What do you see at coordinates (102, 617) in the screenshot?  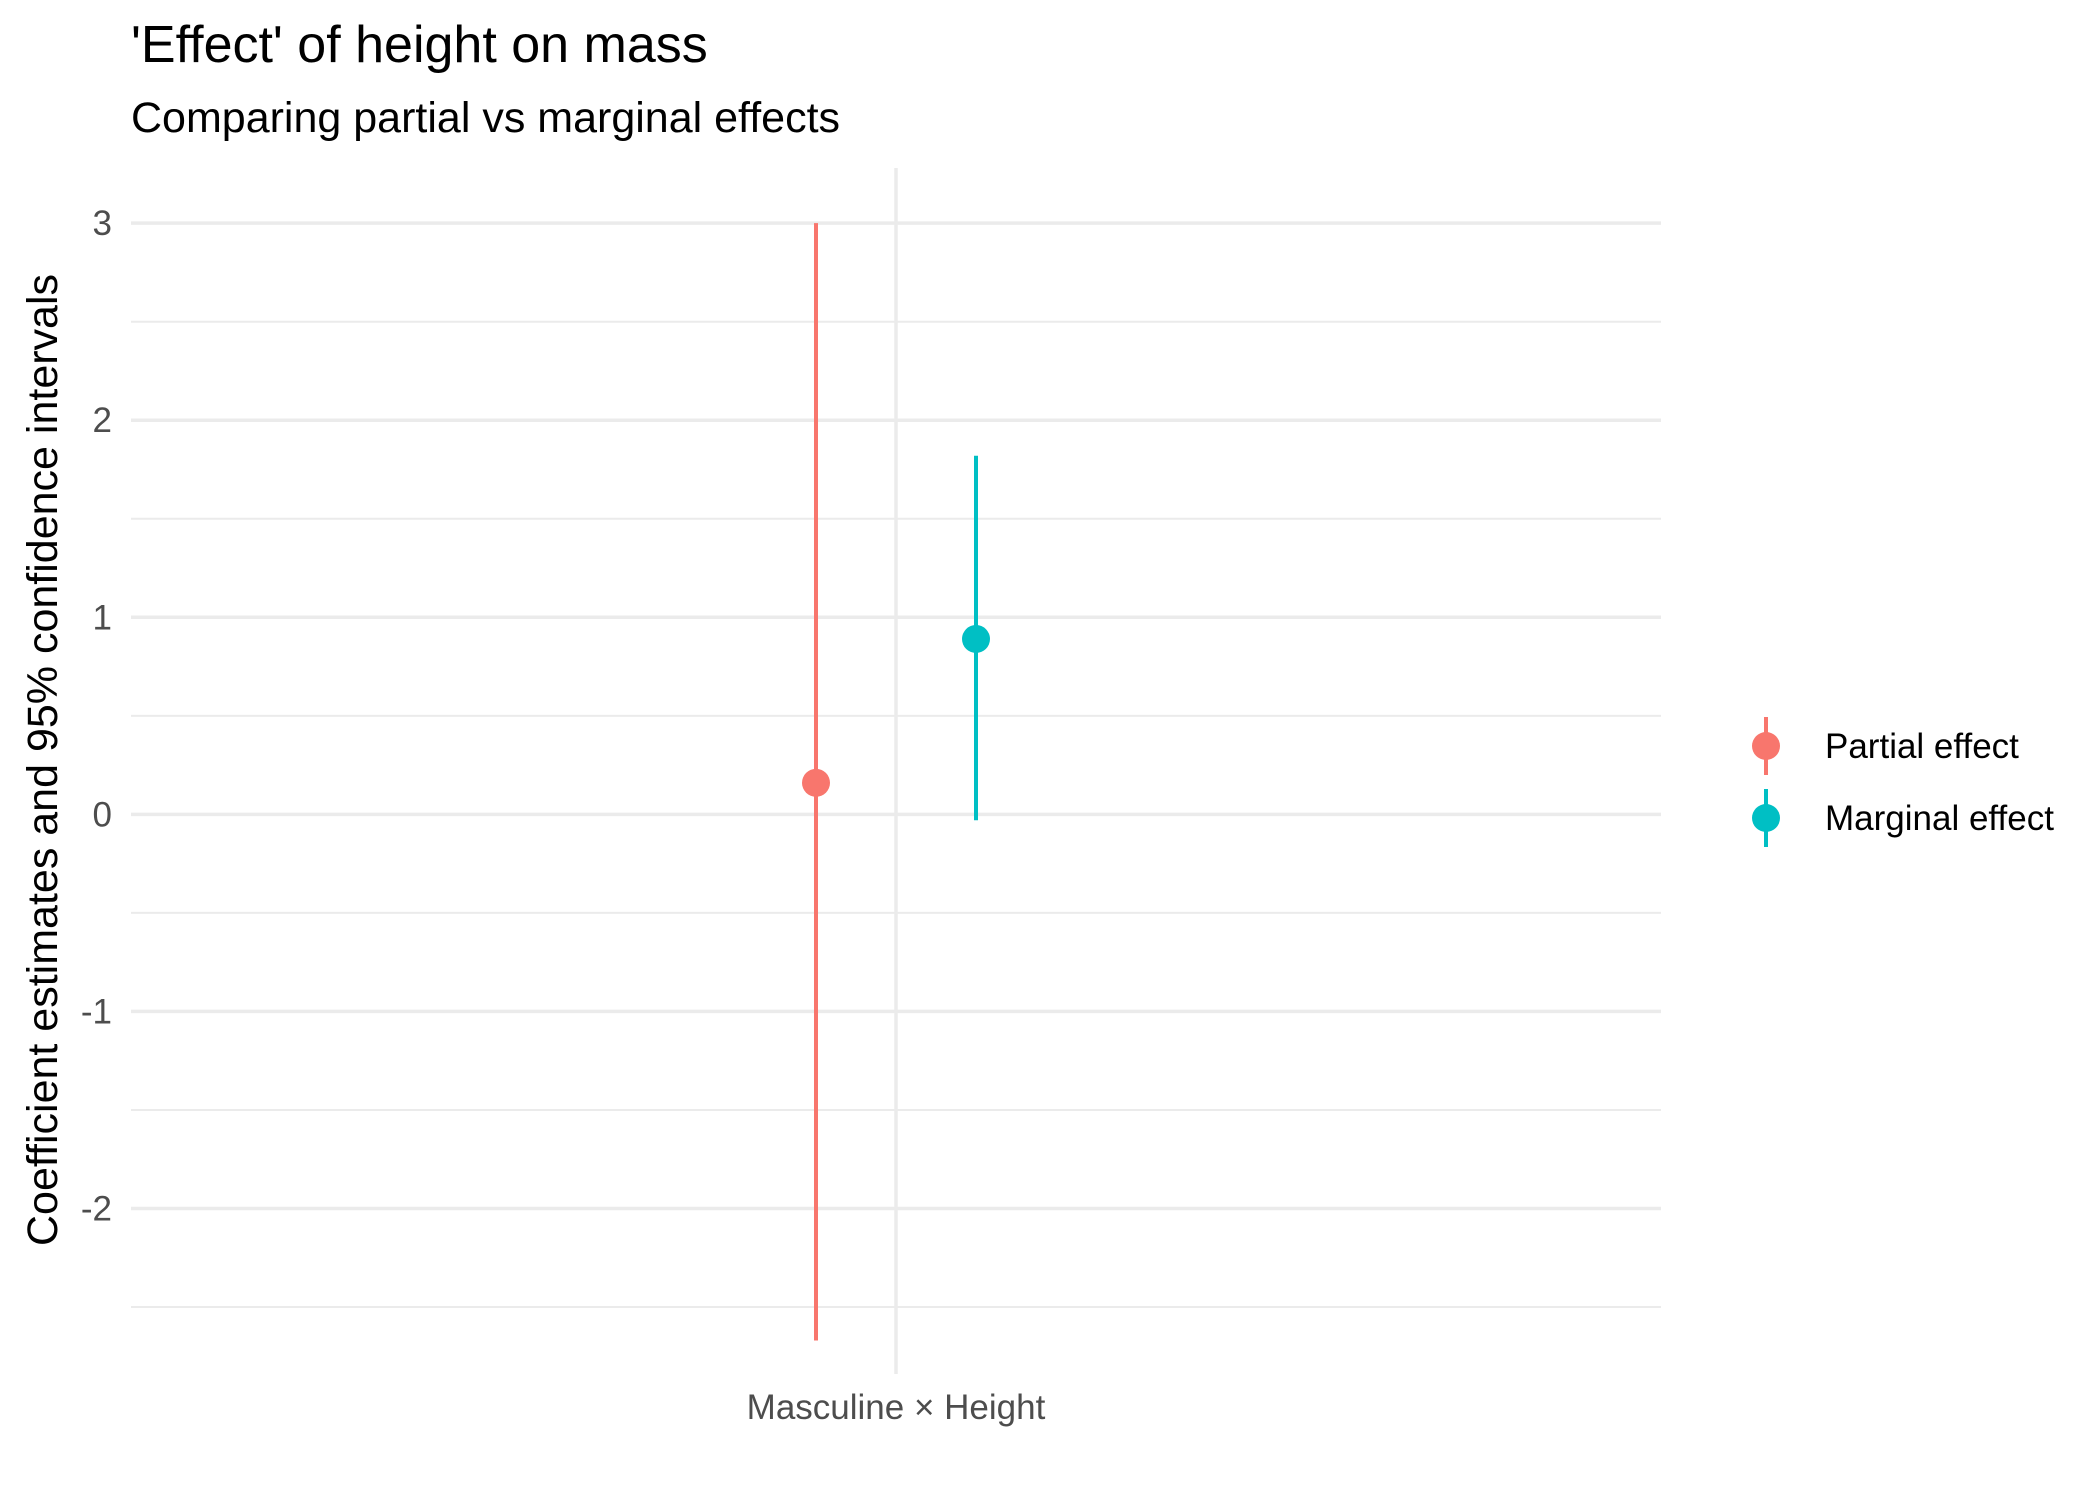 I see `y-tick-label: 1` at bounding box center [102, 617].